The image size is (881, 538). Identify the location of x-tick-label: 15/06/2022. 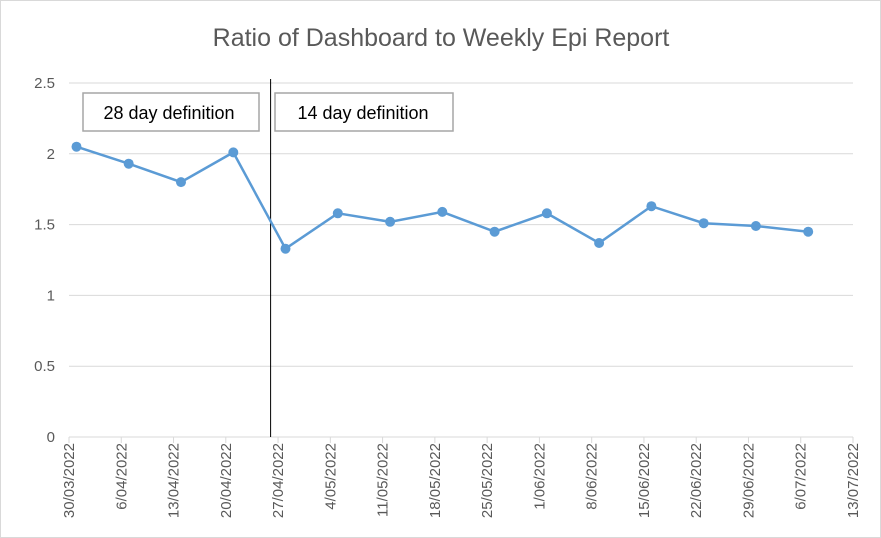
(644, 480).